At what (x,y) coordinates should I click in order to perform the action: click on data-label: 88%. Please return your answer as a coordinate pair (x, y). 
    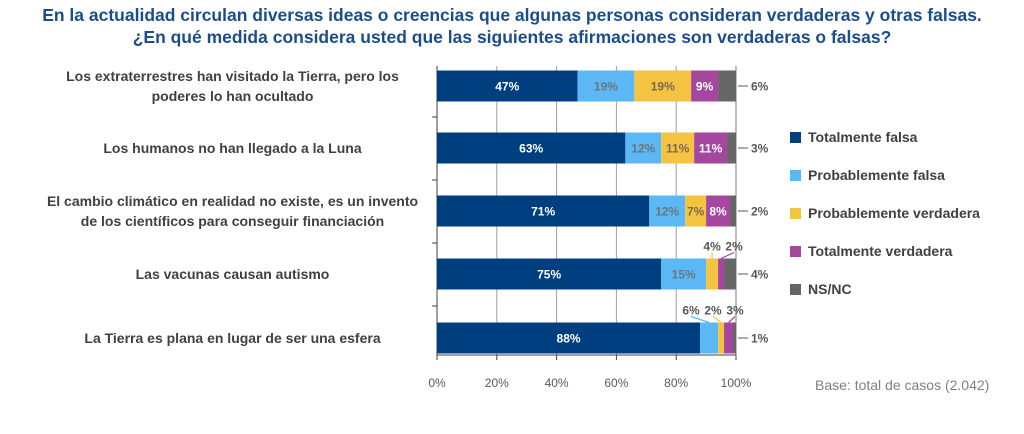
    Looking at the image, I should click on (569, 339).